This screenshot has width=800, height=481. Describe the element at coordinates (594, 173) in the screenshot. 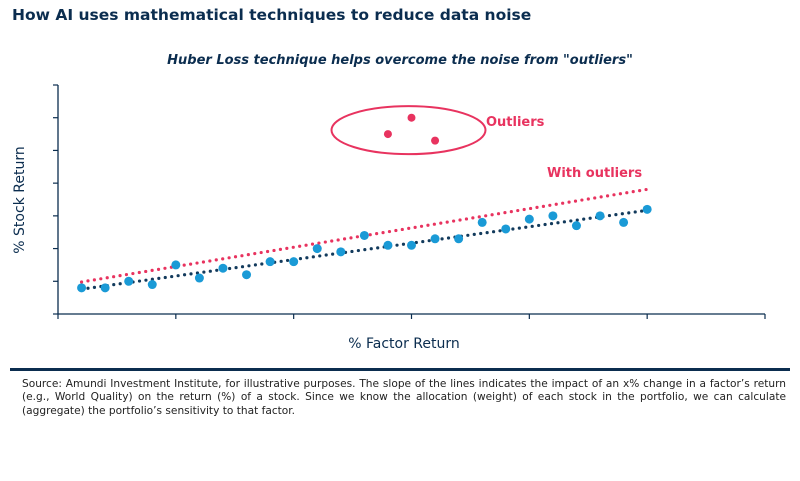

I see `with-outliers-label: With outliers` at that location.